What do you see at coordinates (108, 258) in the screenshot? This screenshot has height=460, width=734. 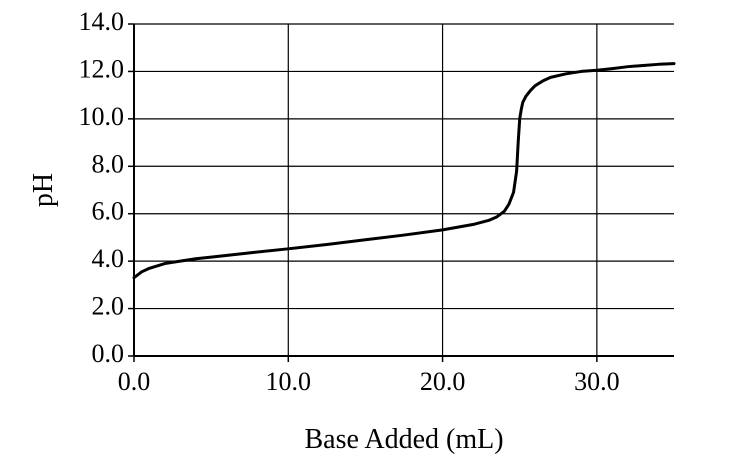 I see `y-tick-label-2: 4.0` at bounding box center [108, 258].